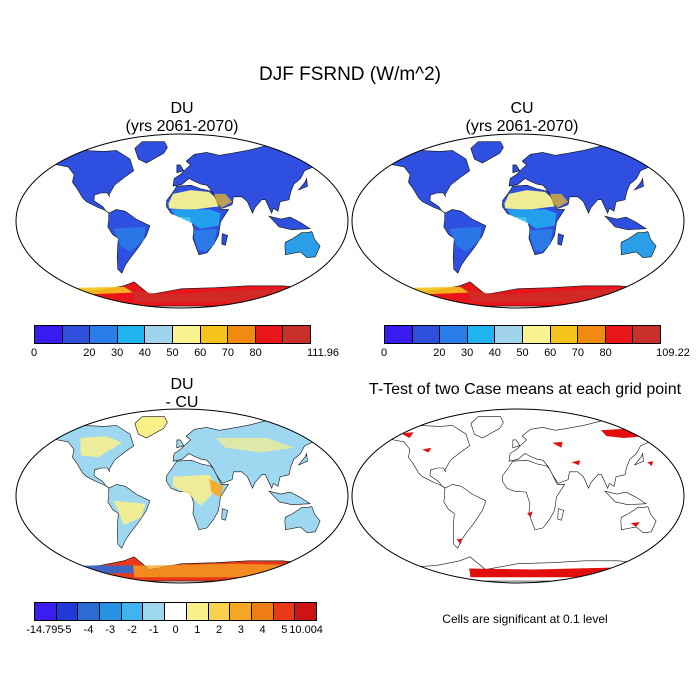  Describe the element at coordinates (110, 630) in the screenshot. I see `colorbar-tick-label: -3` at that location.